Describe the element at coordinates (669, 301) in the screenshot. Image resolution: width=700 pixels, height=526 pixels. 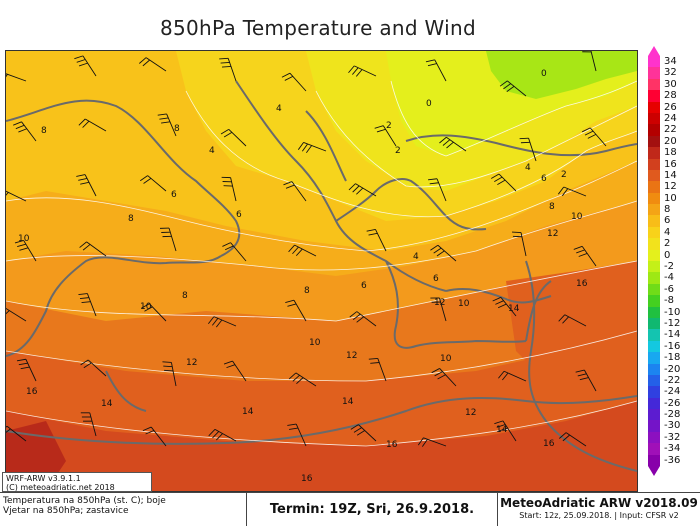
I see `colorbar-tick-label: -8` at that location.